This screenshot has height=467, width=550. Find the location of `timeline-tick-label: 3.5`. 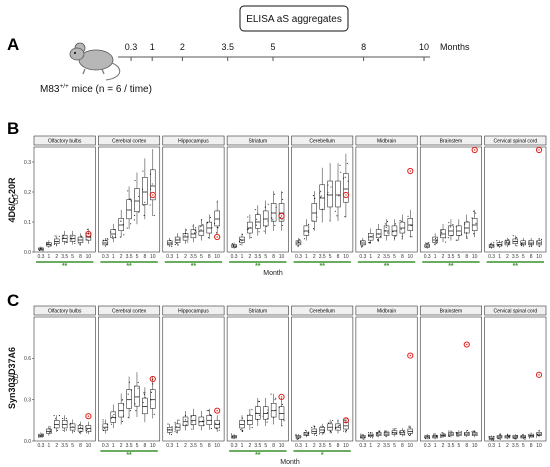

timeline-tick-label: 3.5 is located at coordinates (227, 47).